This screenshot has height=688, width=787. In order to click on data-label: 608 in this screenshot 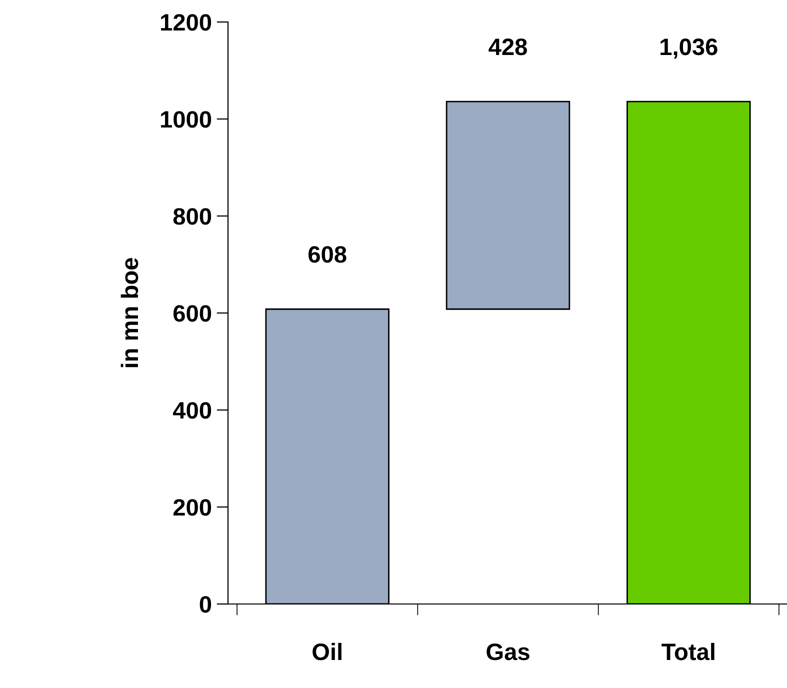, I will do `click(327, 254)`.